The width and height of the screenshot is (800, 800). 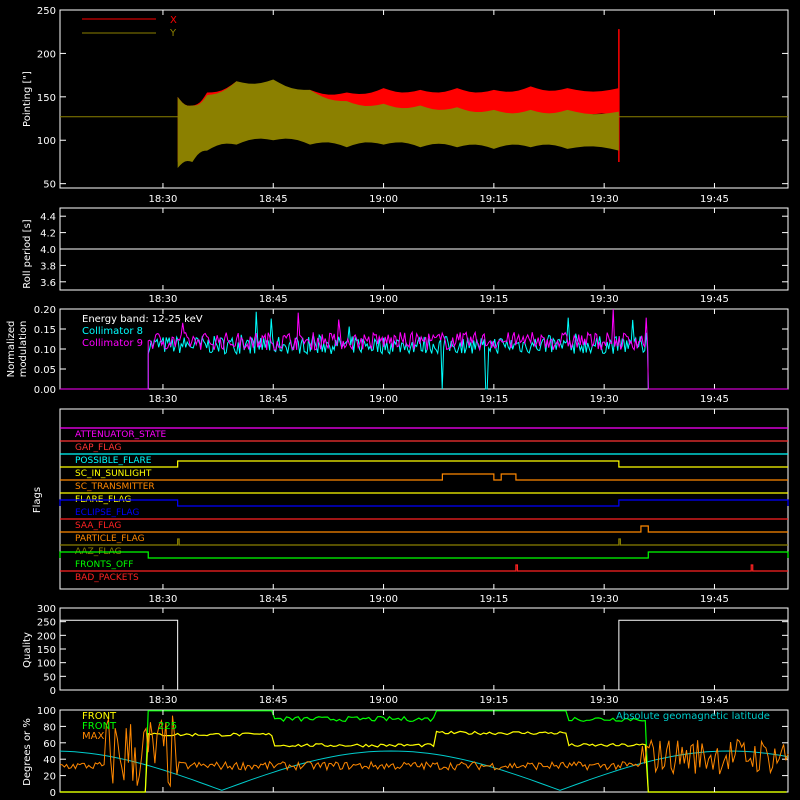 I want to click on max-det-livetime-line, so click(x=424, y=751).